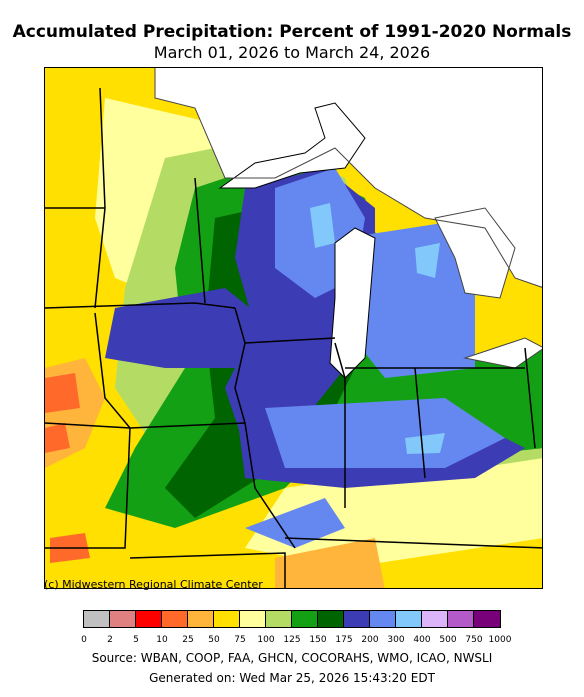  Describe the element at coordinates (207, 570) in the screenshot. I see `border-missouri-arkansas` at that location.